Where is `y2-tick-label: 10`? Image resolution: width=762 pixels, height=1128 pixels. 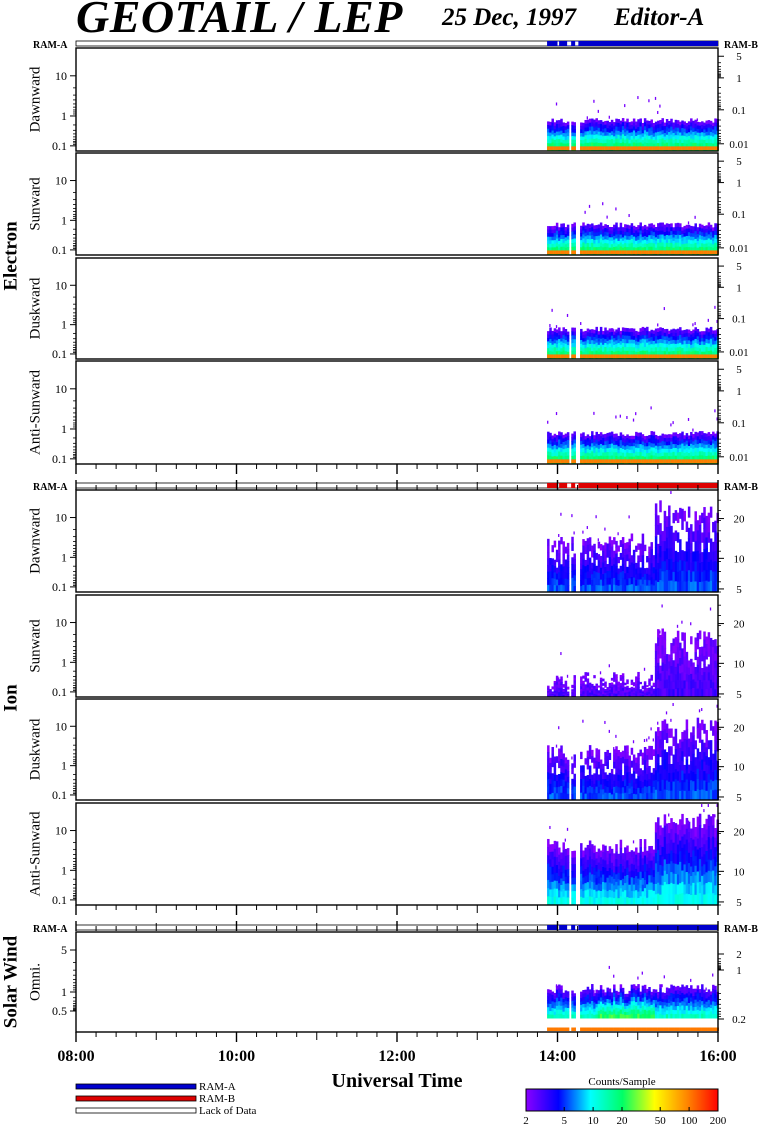
y2-tick-label: 10 is located at coordinates (740, 768).